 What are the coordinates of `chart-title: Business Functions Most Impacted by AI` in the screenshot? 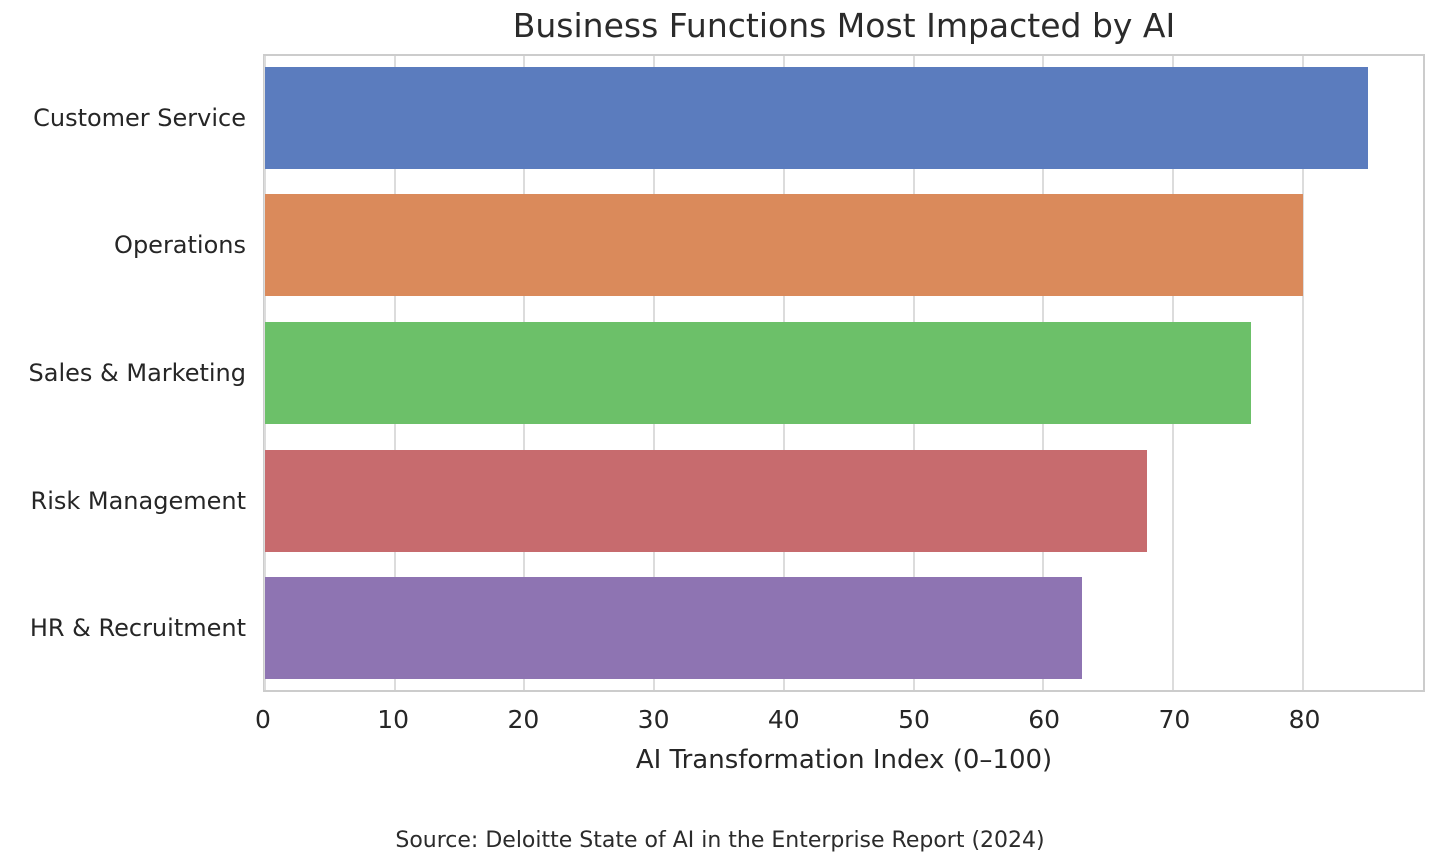 It's located at (844, 25).